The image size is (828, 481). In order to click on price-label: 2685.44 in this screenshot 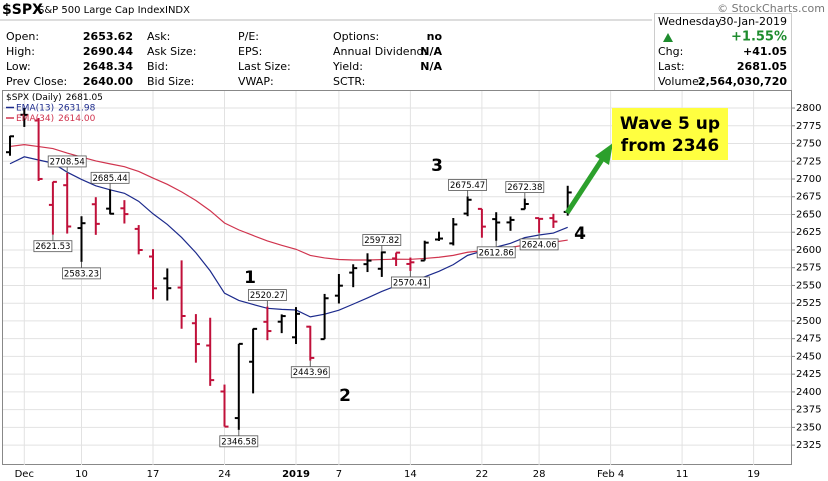, I will do `click(110, 179)`.